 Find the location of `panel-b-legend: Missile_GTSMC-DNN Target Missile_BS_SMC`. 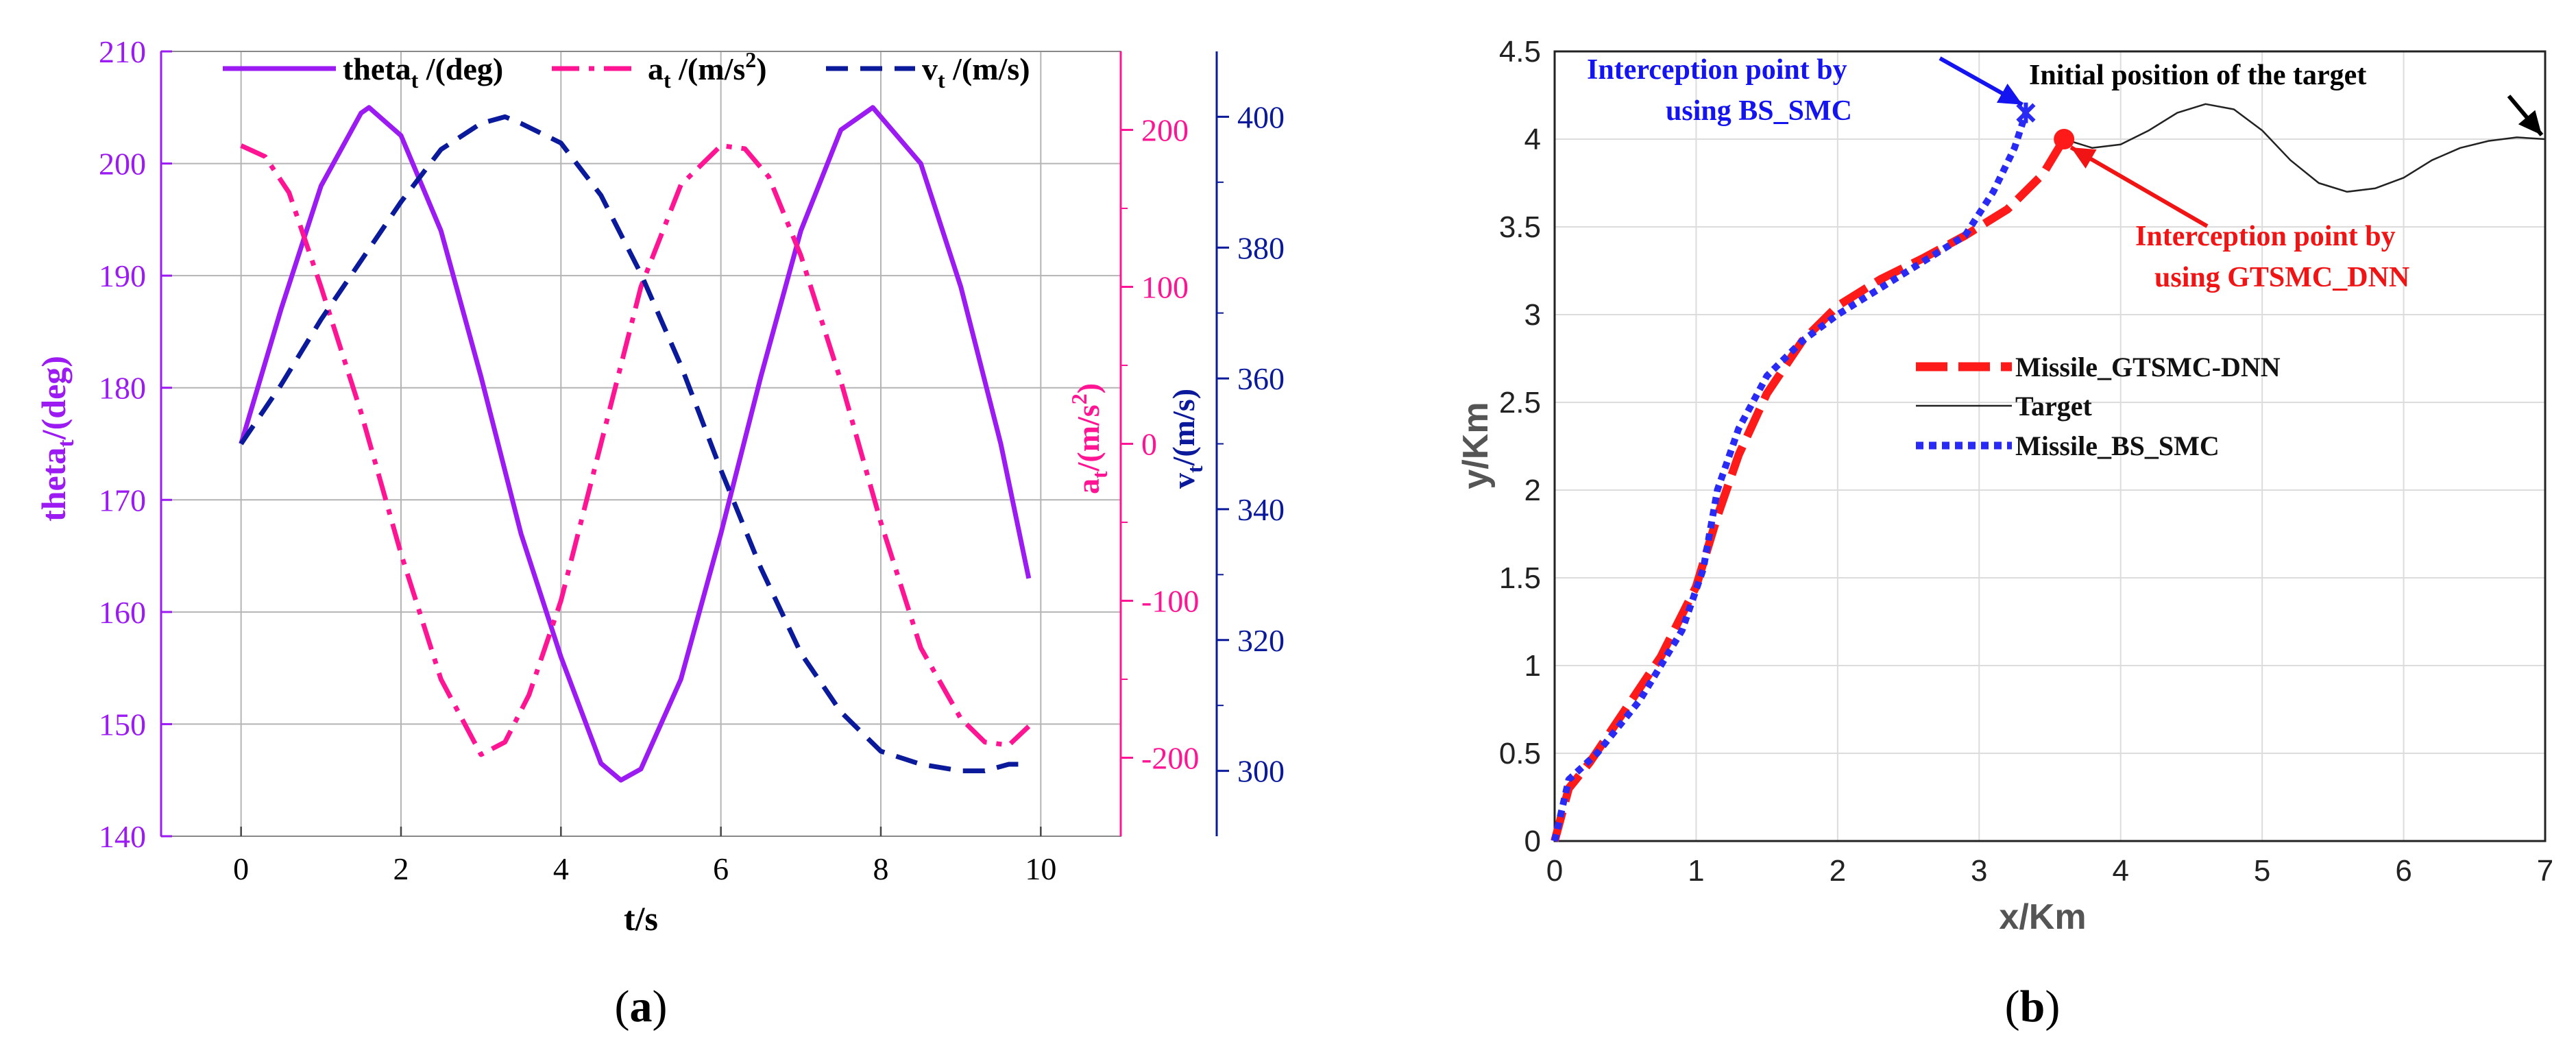

panel-b-legend: Missile_GTSMC-DNN Target Missile_BS_SMC is located at coordinates (2098, 407).